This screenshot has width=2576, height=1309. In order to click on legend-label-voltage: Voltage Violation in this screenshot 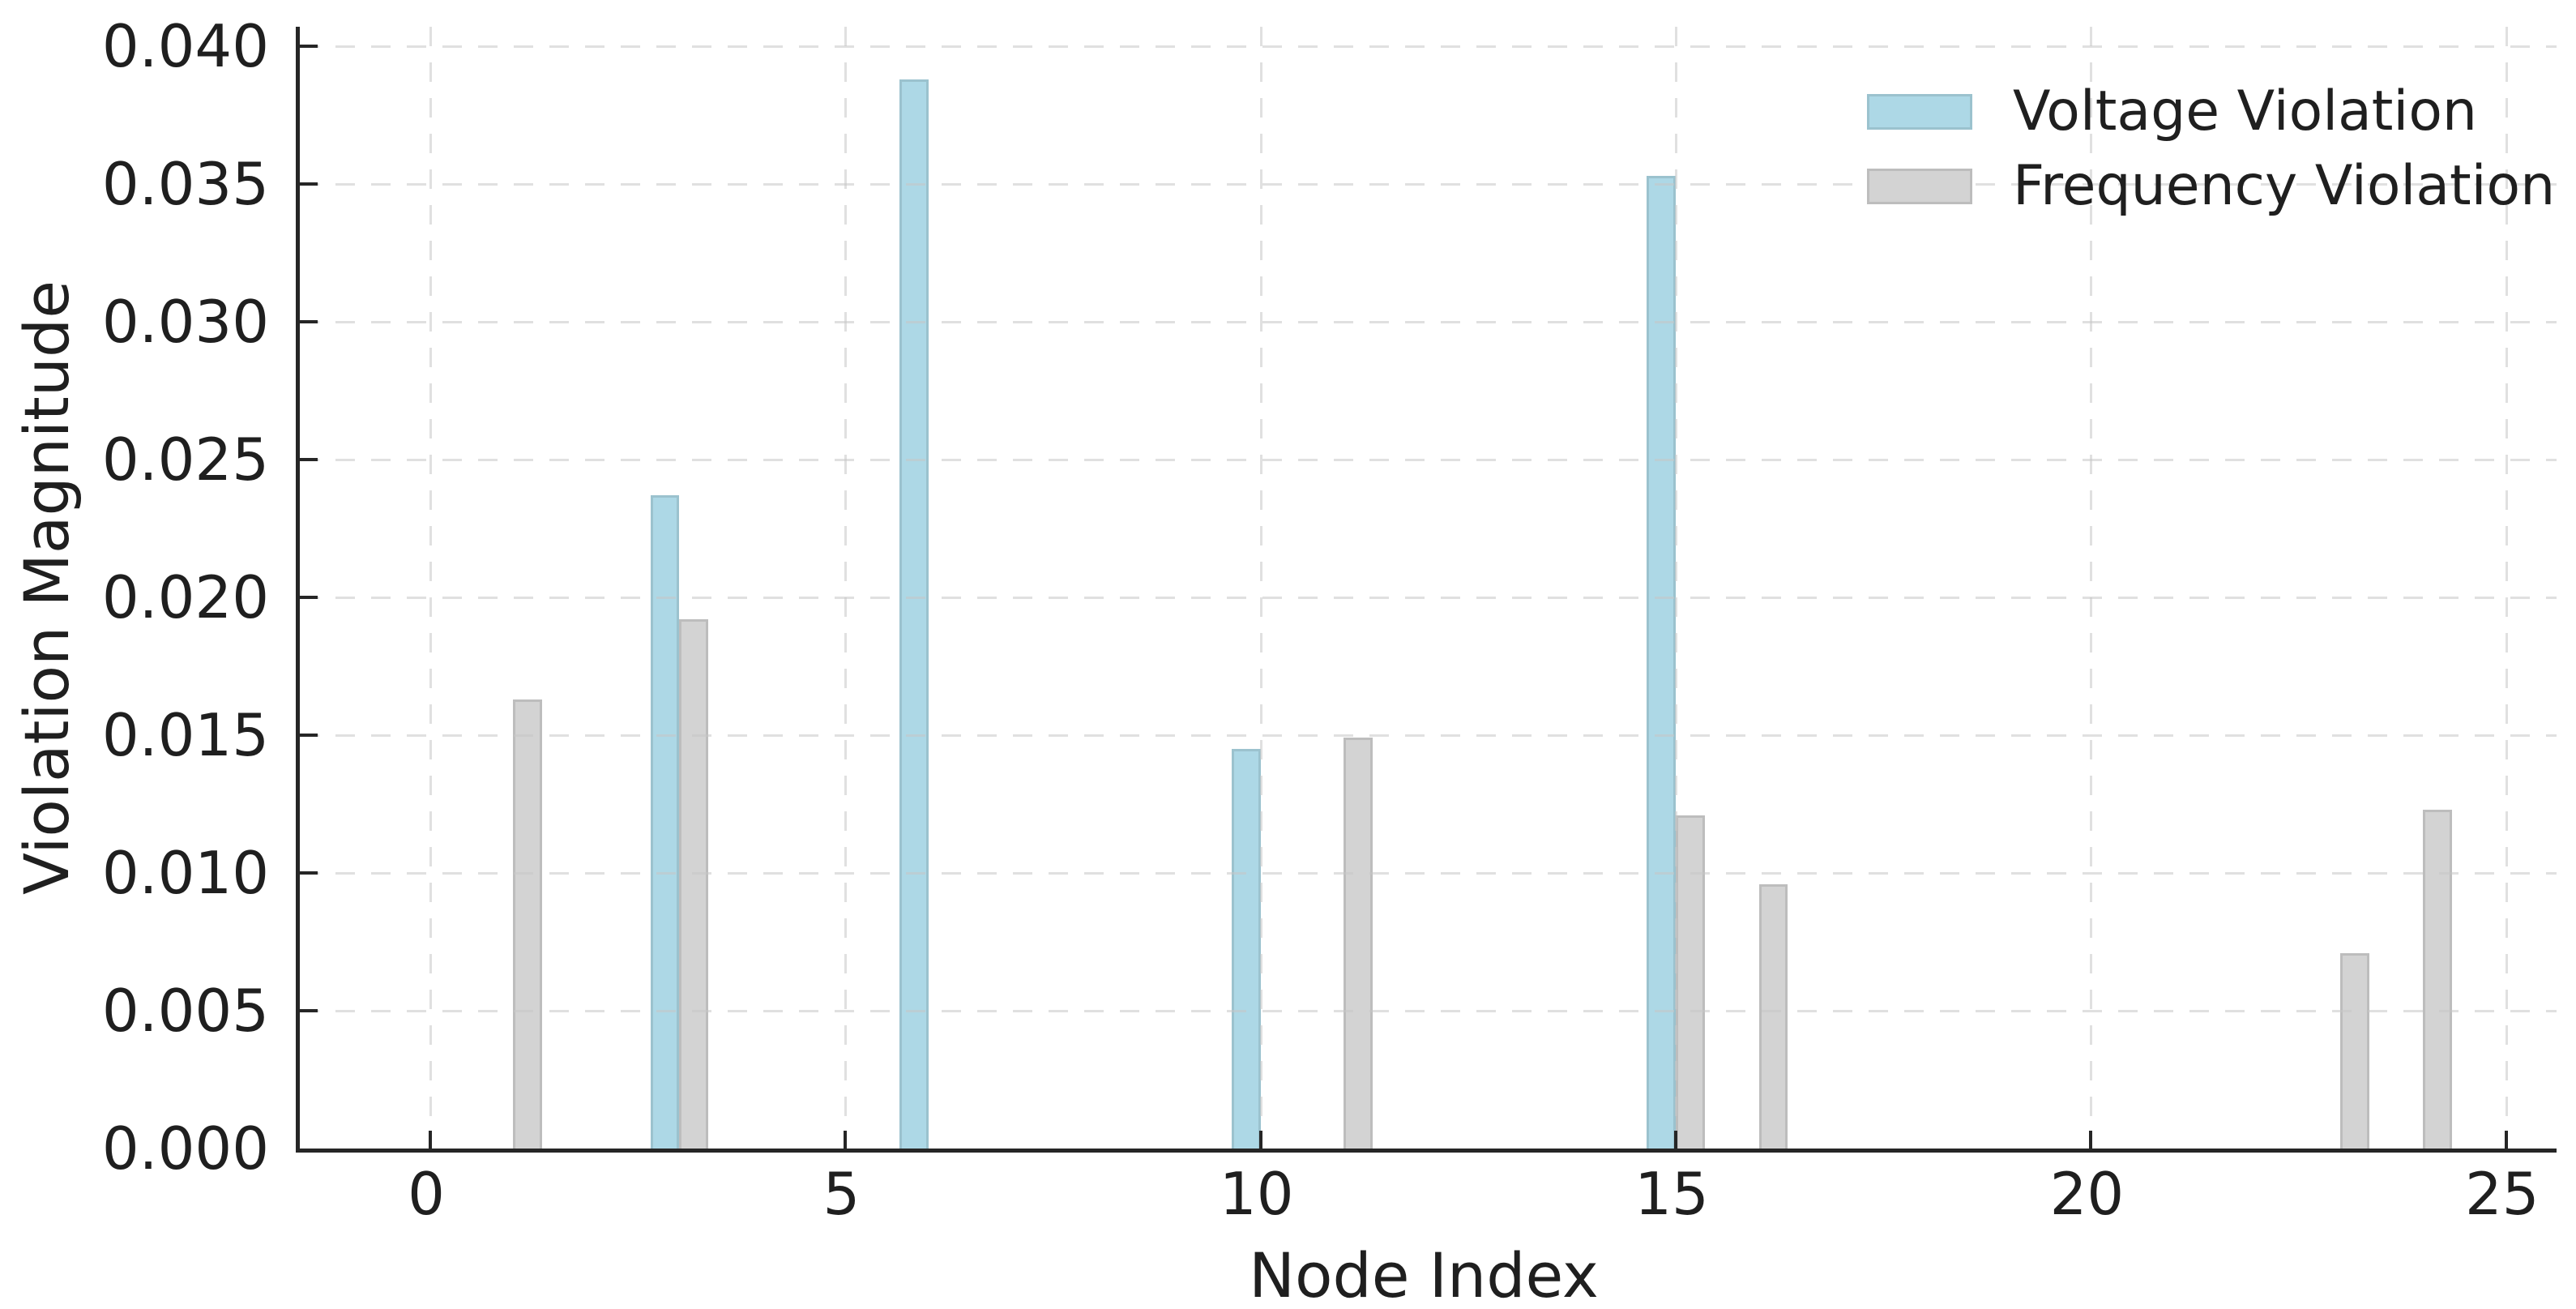, I will do `click(2245, 111)`.